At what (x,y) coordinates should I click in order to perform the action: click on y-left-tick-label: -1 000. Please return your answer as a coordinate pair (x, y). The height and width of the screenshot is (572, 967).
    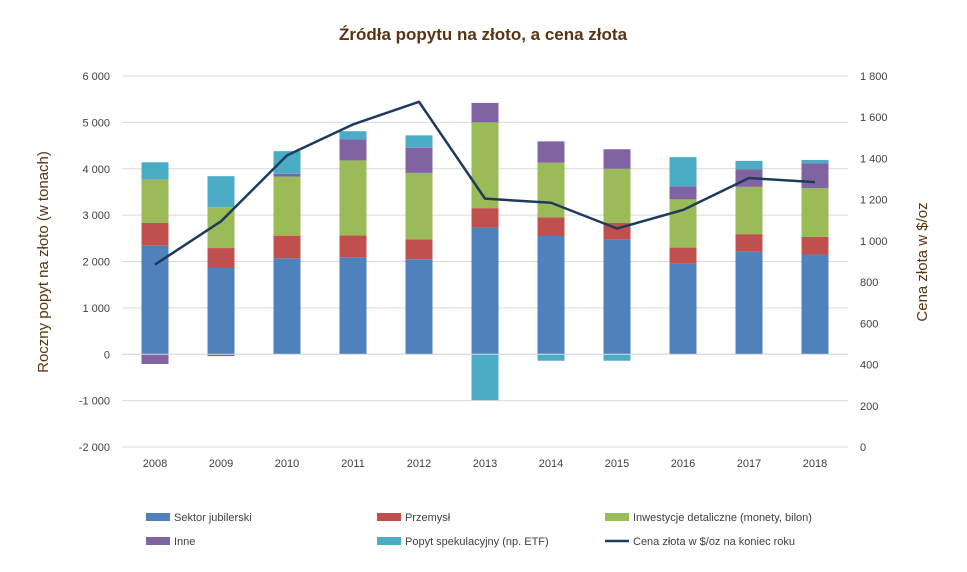
    Looking at the image, I should click on (94, 402).